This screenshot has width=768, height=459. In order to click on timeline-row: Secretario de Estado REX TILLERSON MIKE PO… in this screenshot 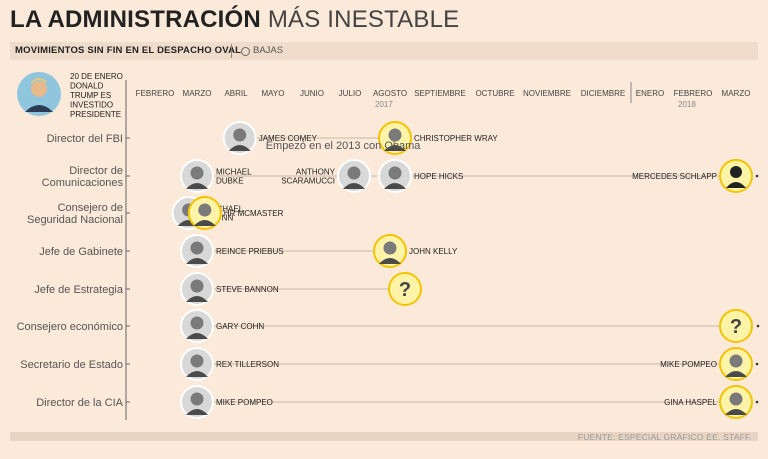, I will do `click(389, 364)`.